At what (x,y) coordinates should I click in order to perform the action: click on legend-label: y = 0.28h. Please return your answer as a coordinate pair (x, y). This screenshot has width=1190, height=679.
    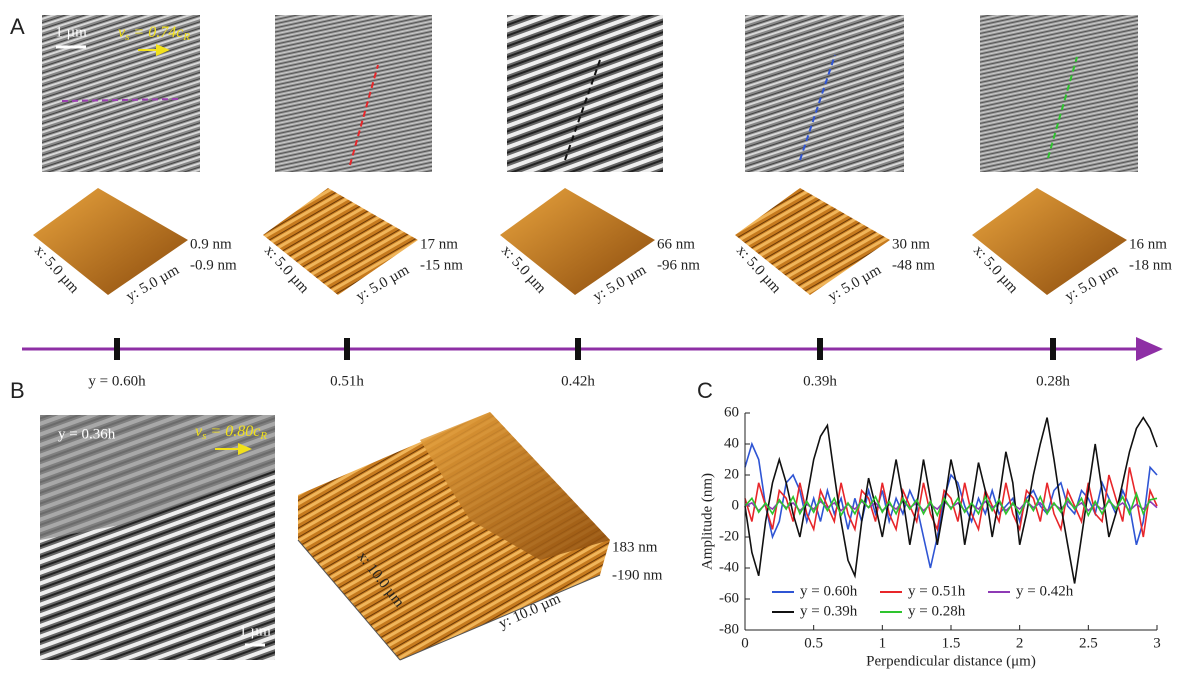
    Looking at the image, I should click on (937, 611).